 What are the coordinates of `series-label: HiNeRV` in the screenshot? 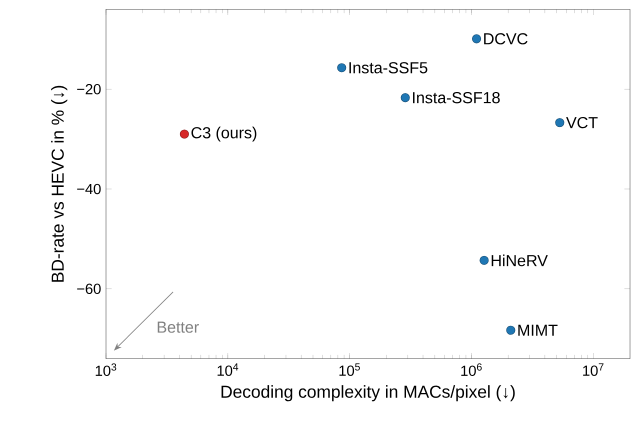 It's located at (520, 260).